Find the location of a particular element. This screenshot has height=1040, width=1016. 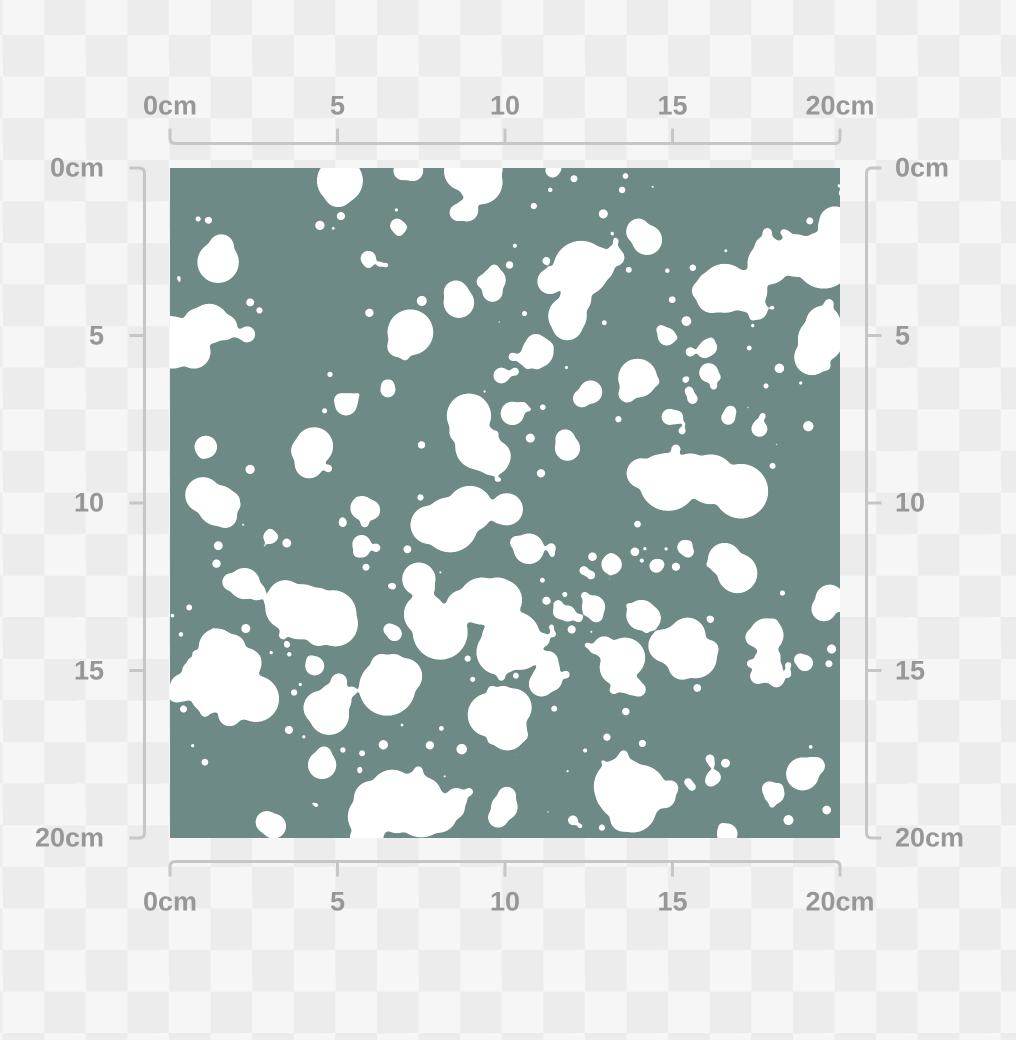

top-ruler-scale is located at coordinates (505, 136).